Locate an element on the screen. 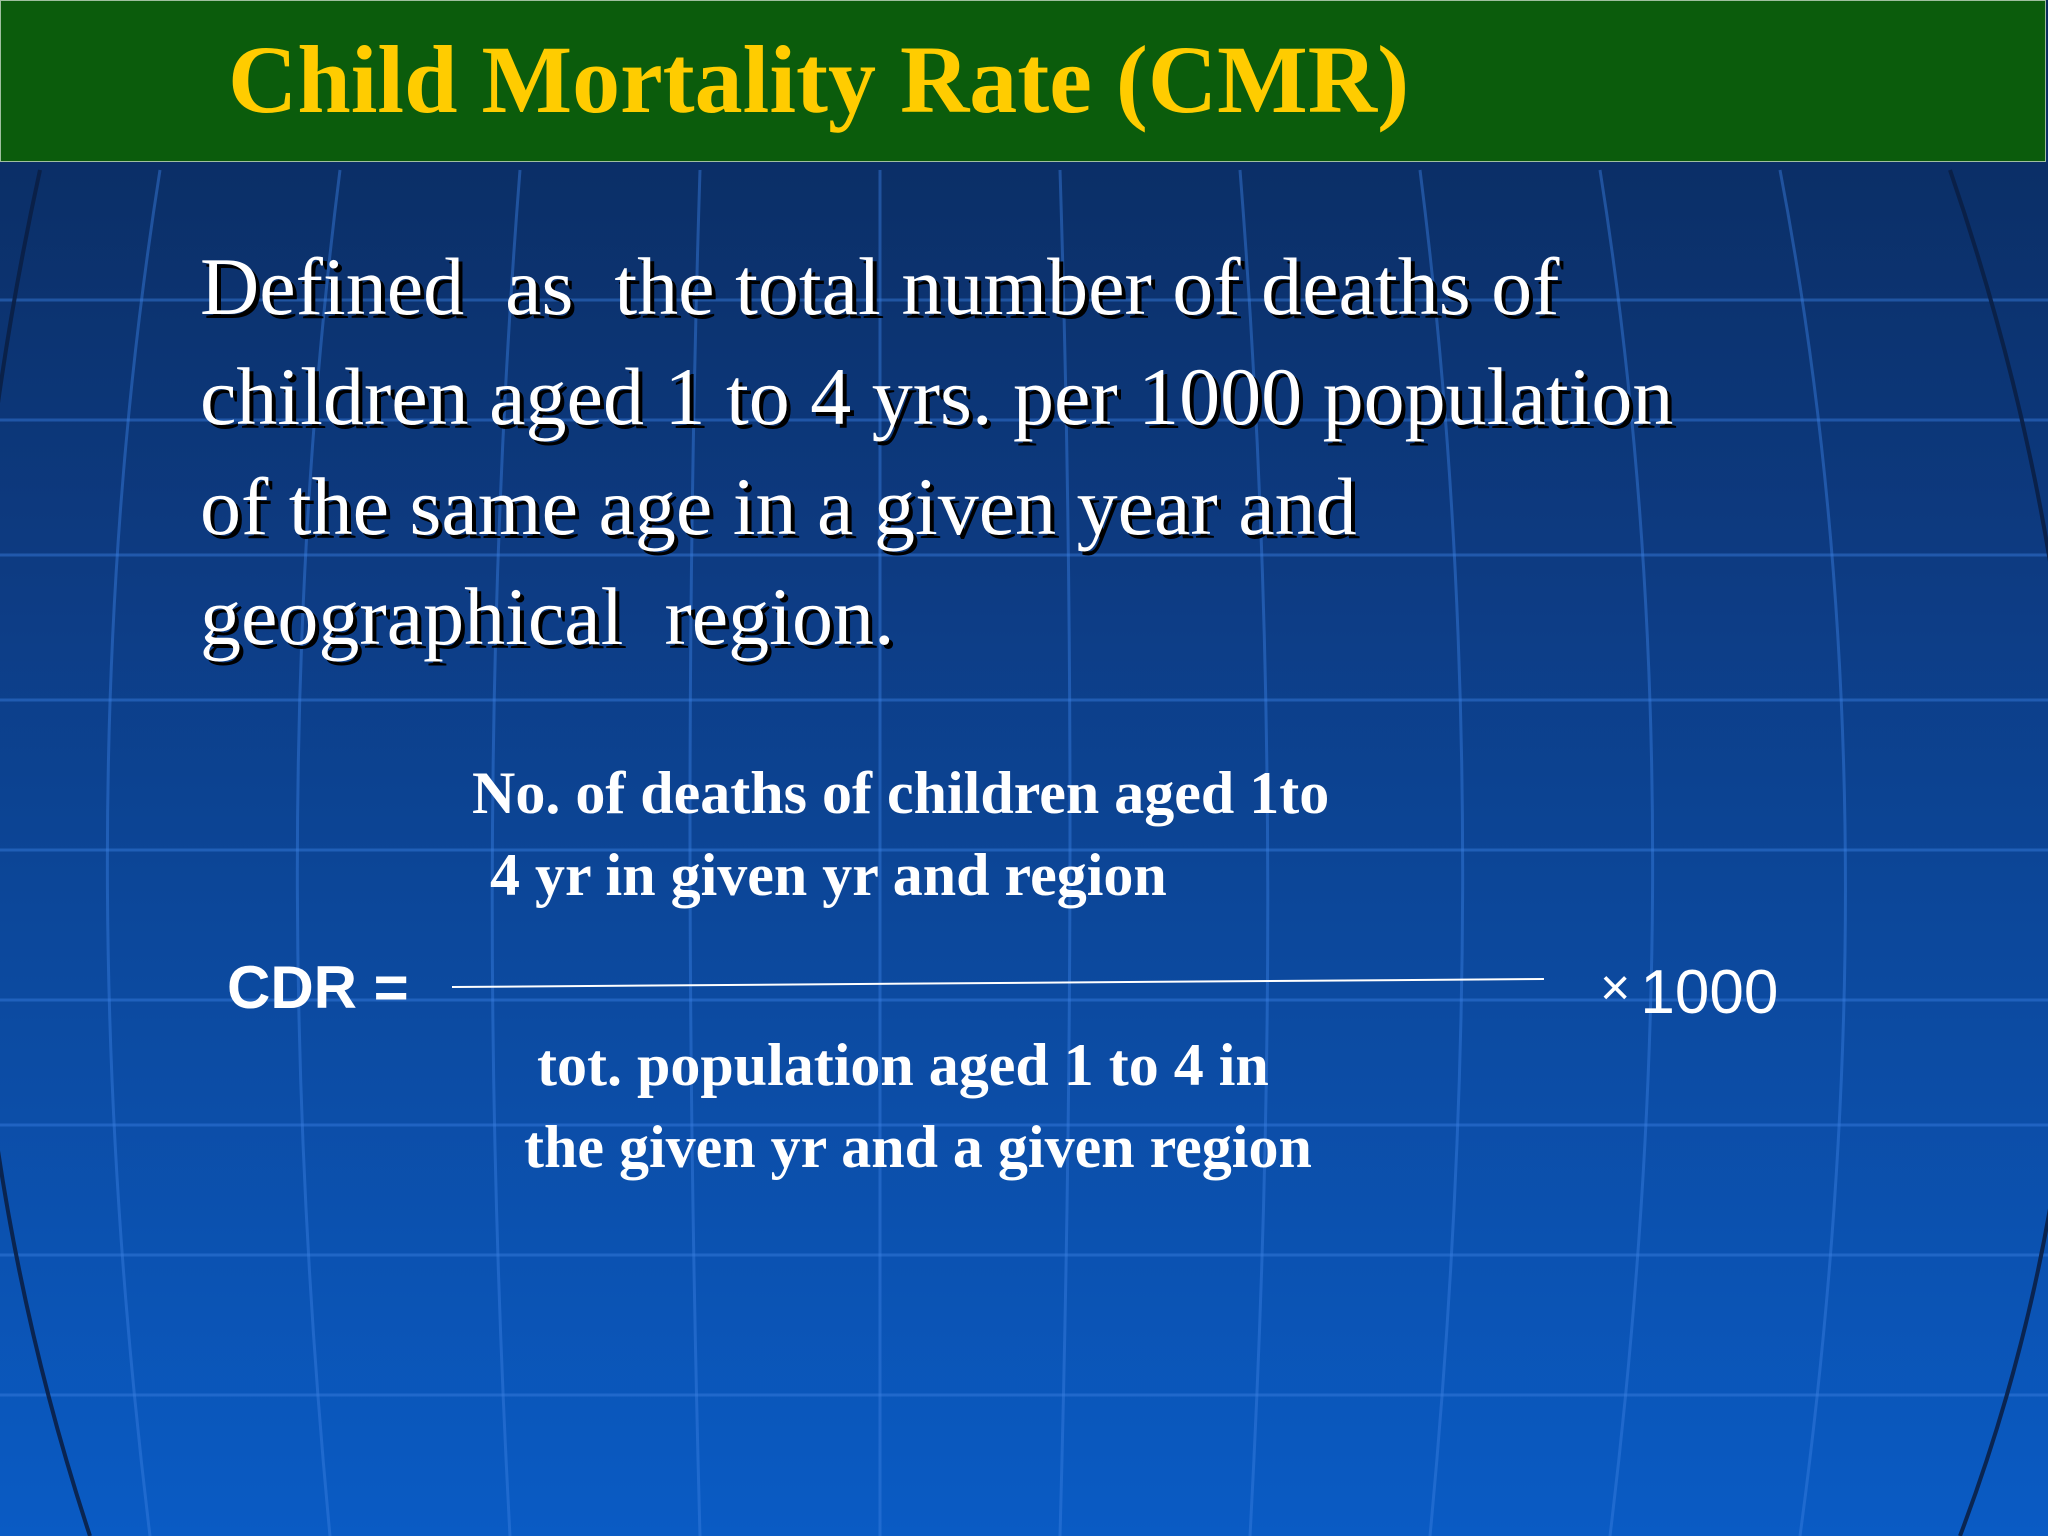 The width and height of the screenshot is (2048, 1536). definition-line: Defined as the total number of deaths of is located at coordinates (880, 286).